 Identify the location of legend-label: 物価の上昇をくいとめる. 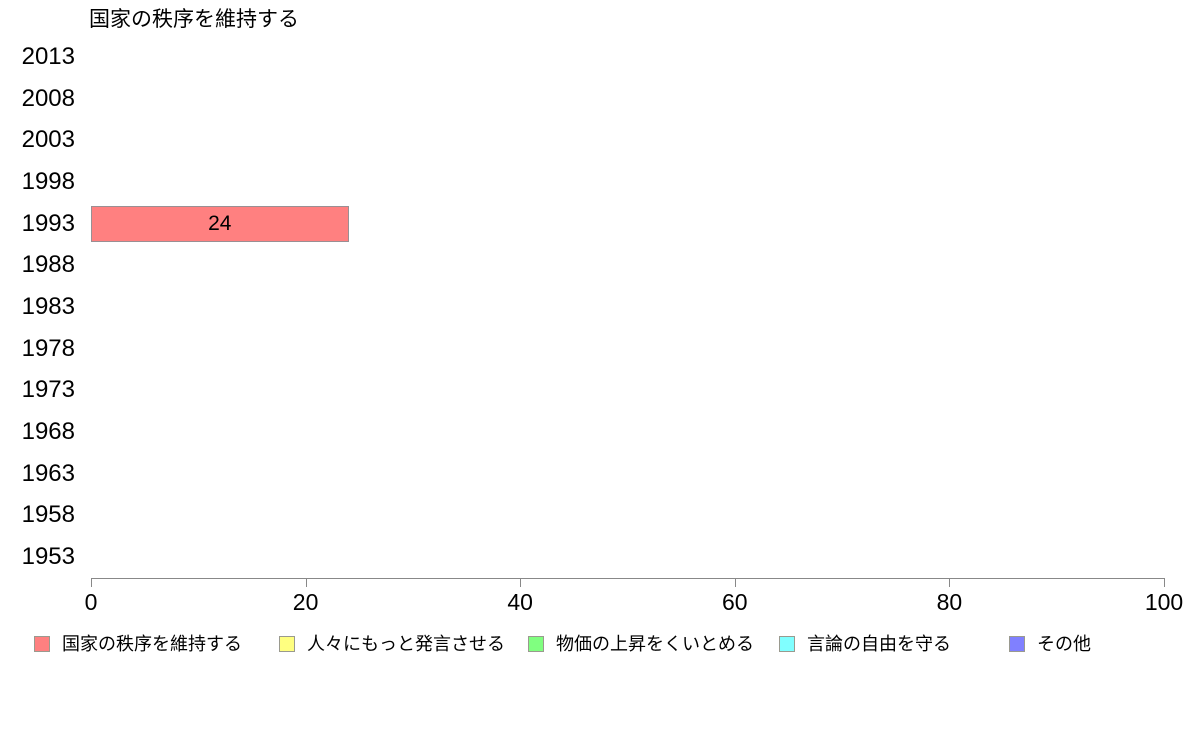
(655, 644).